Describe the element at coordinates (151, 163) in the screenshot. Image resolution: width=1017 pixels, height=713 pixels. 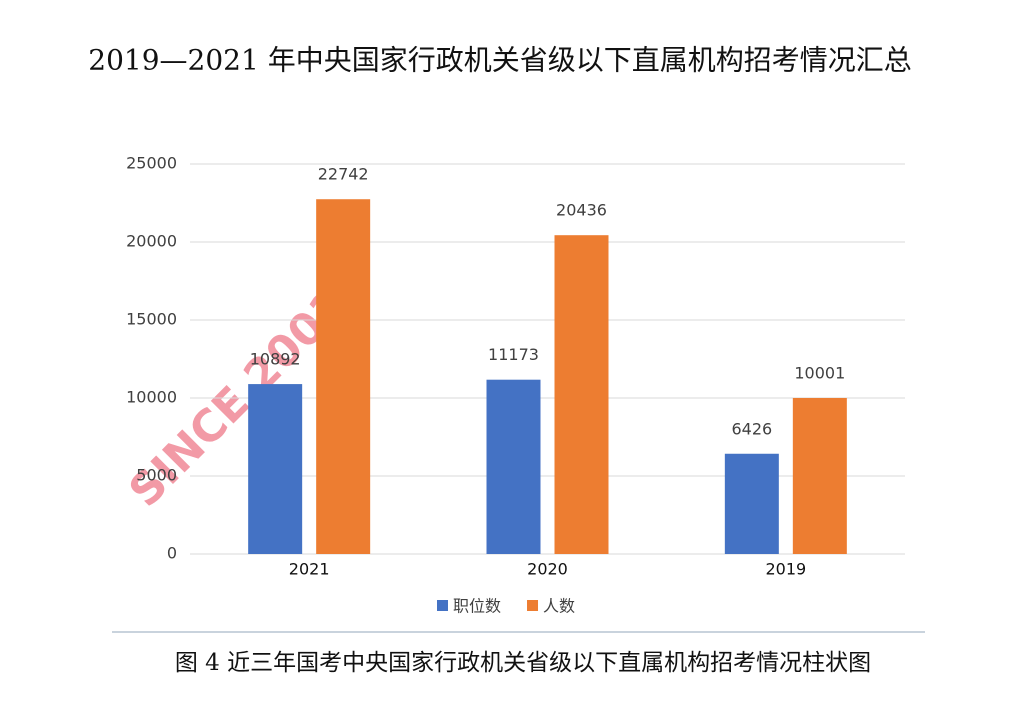
I see `y-tick-label: 25000` at that location.